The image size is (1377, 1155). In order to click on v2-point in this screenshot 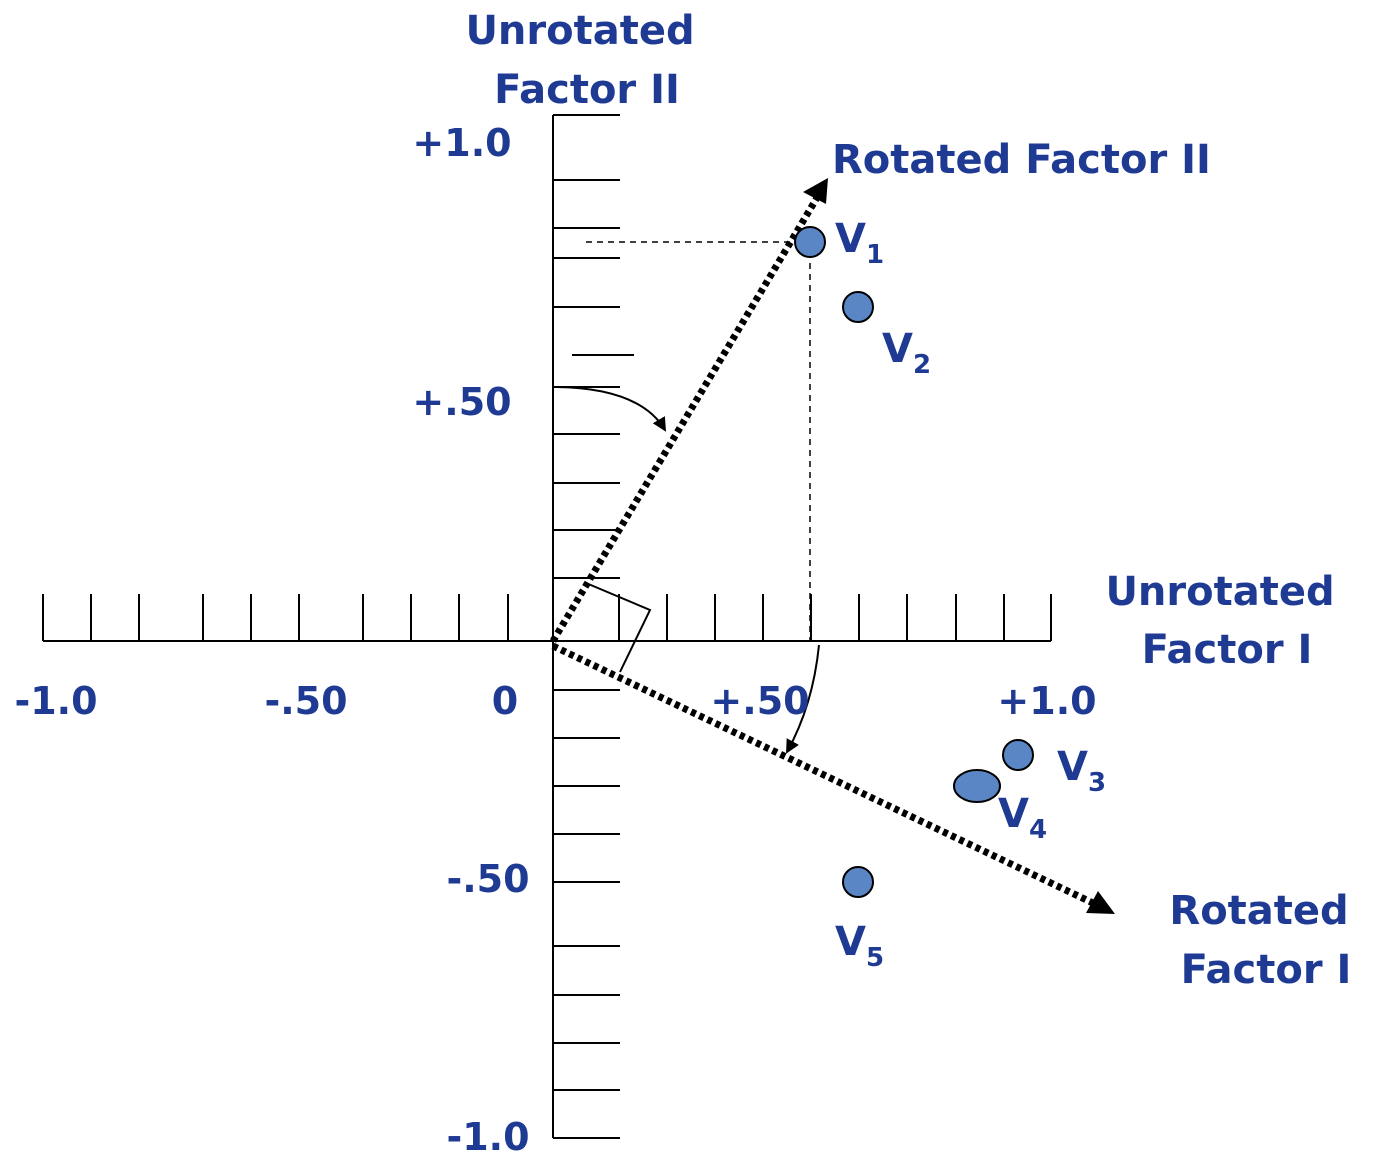, I will do `click(858, 307)`.